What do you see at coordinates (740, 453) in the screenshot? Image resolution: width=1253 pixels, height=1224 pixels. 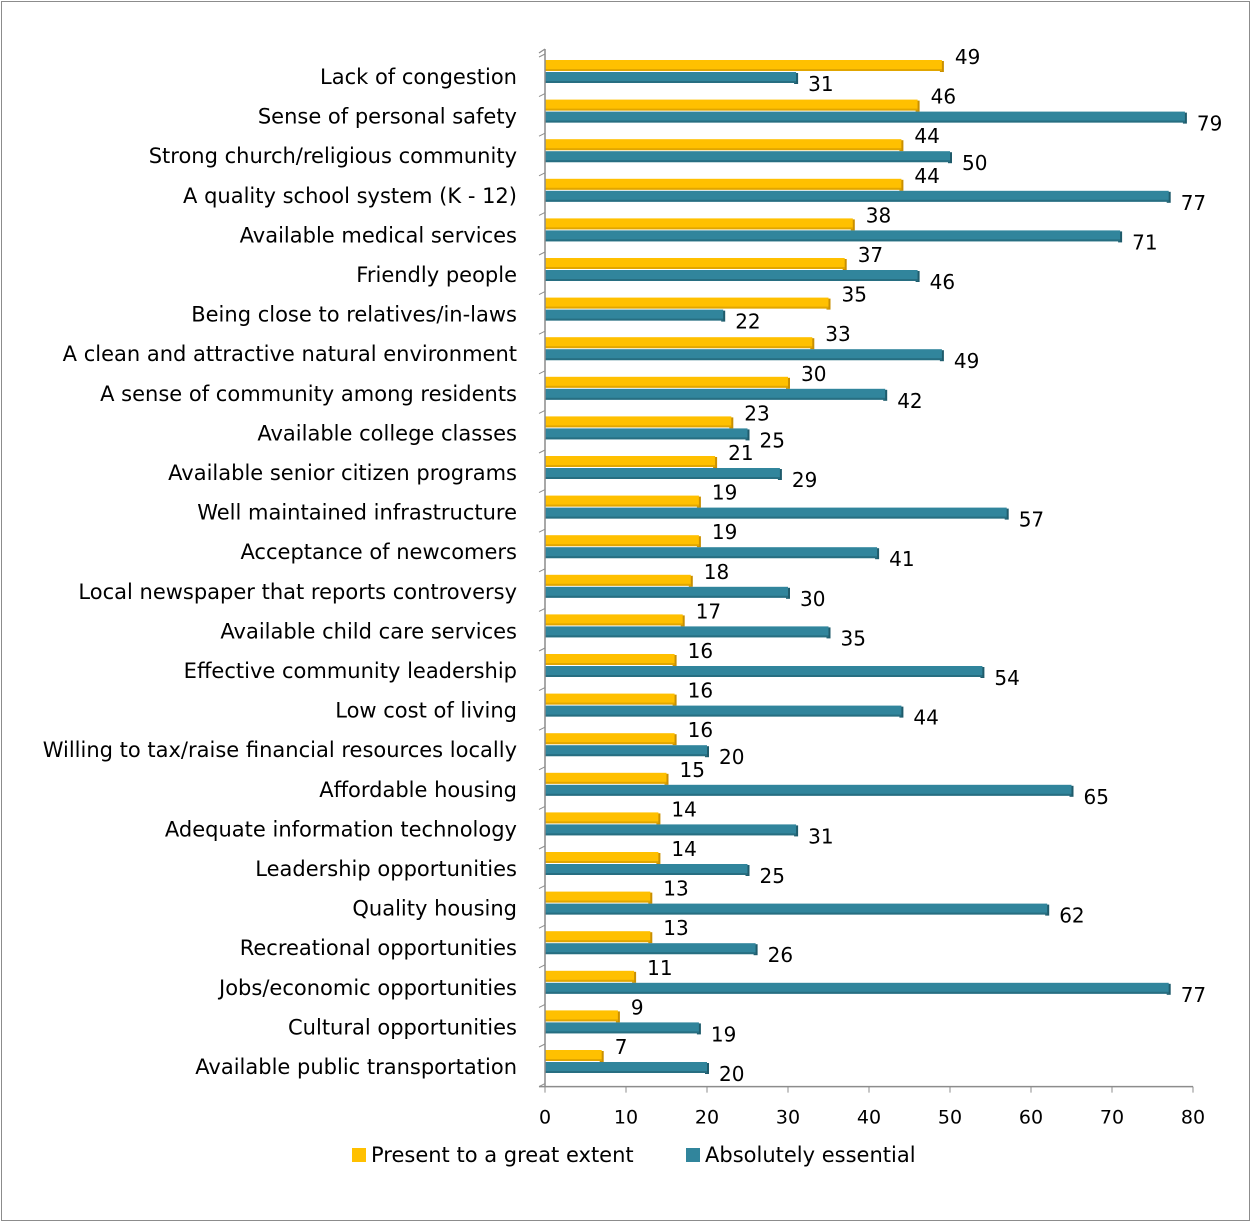 I see `value-label-present: 21` at bounding box center [740, 453].